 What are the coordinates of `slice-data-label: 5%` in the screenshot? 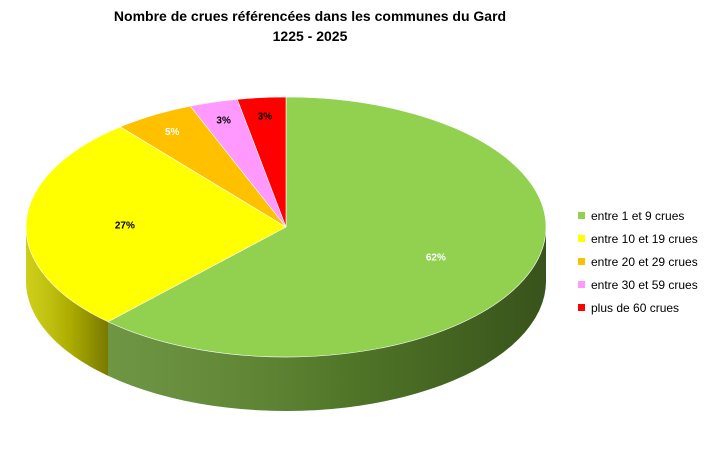 It's located at (172, 132).